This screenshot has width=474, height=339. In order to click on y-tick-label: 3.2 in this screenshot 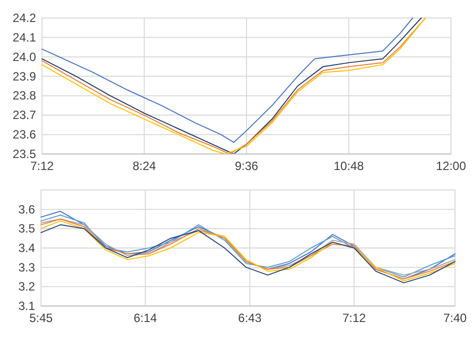, I will do `click(27, 287)`.